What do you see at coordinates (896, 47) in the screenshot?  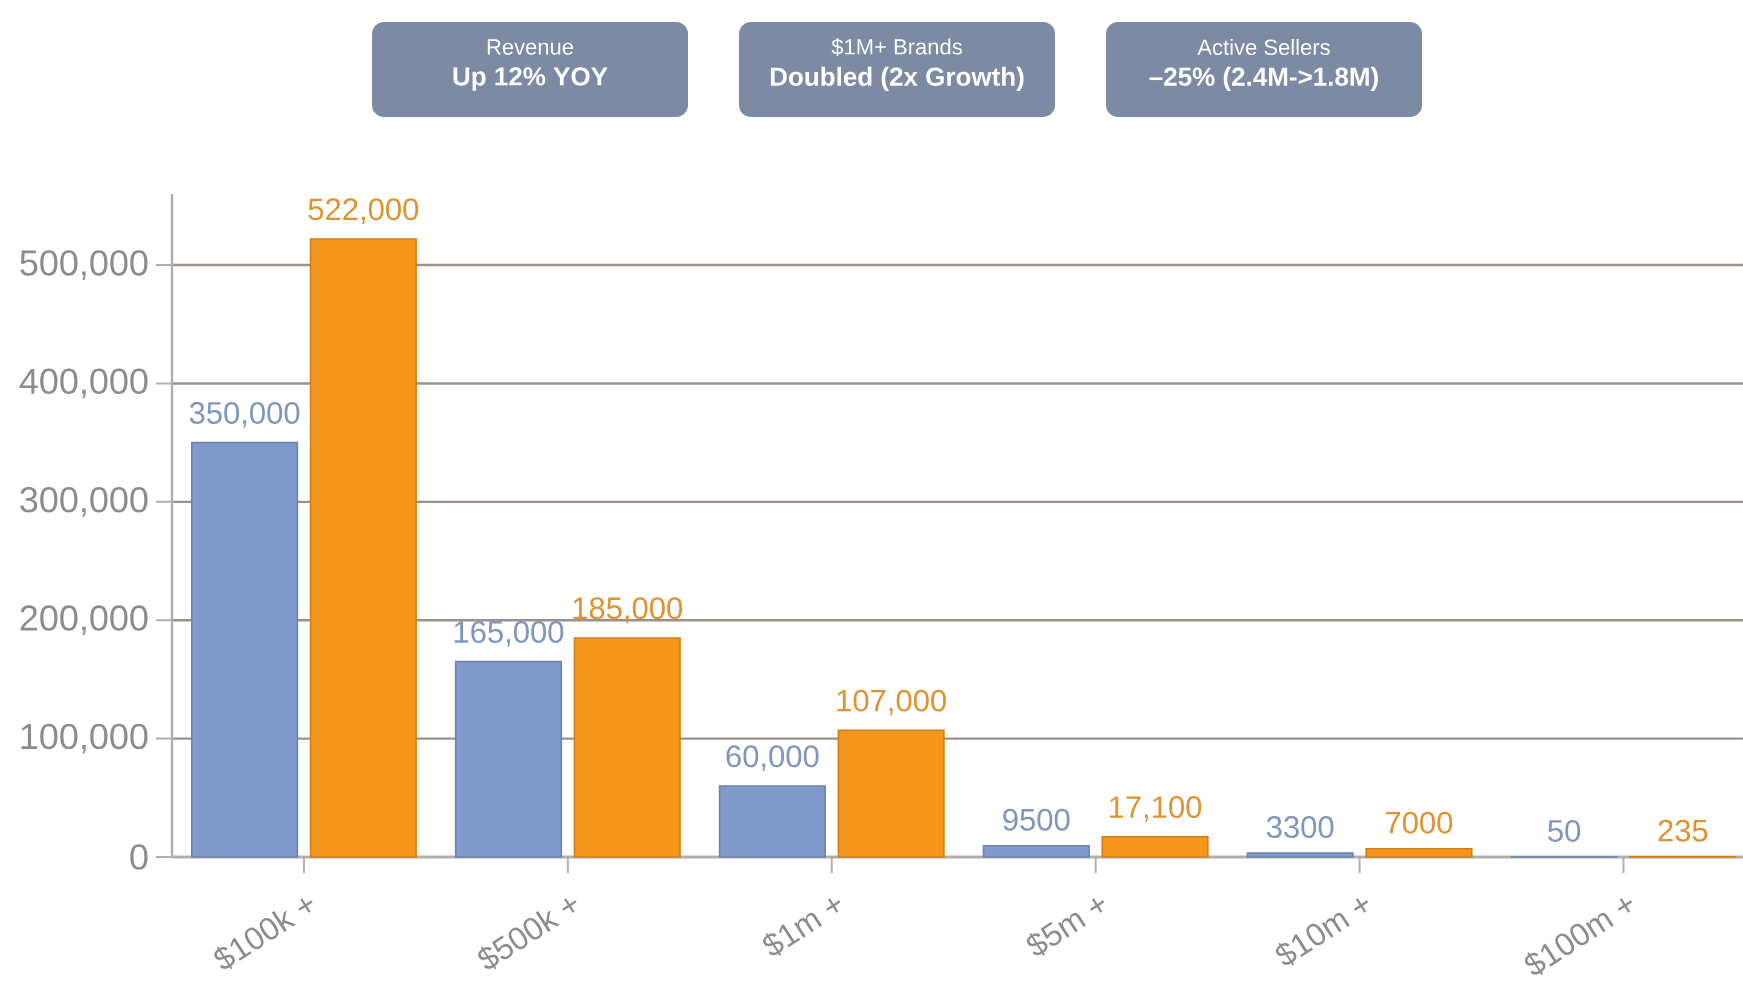 I see `text: $1M+ Brands` at bounding box center [896, 47].